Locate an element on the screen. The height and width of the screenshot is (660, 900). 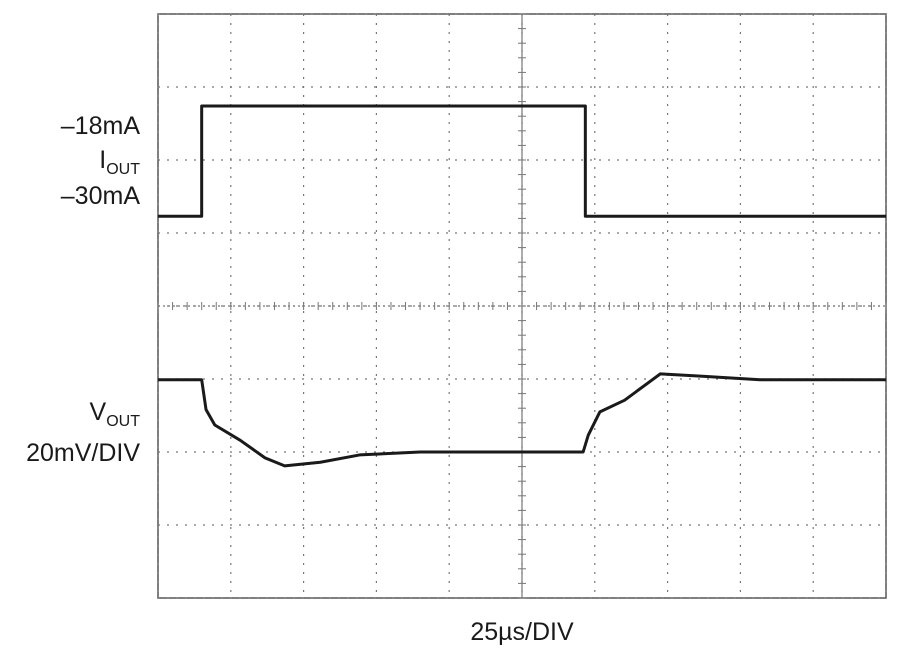
annotation: VOUT is located at coordinates (115, 414).